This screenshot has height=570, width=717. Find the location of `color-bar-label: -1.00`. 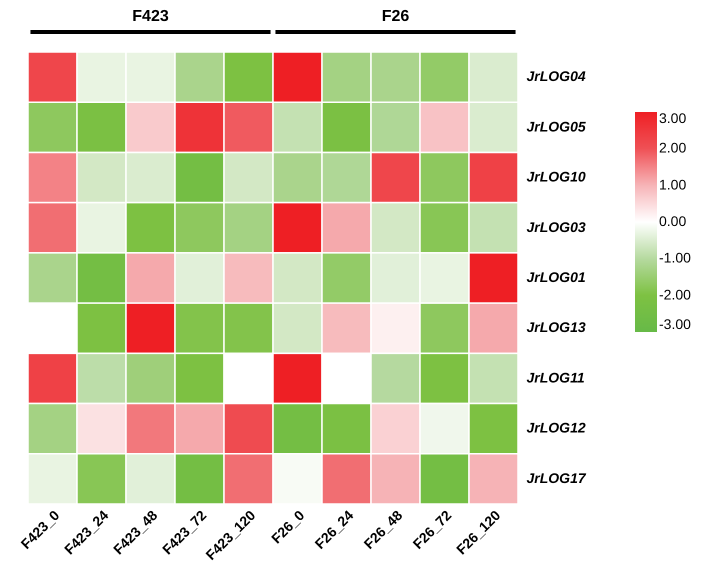

color-bar-label: -1.00 is located at coordinates (675, 258).